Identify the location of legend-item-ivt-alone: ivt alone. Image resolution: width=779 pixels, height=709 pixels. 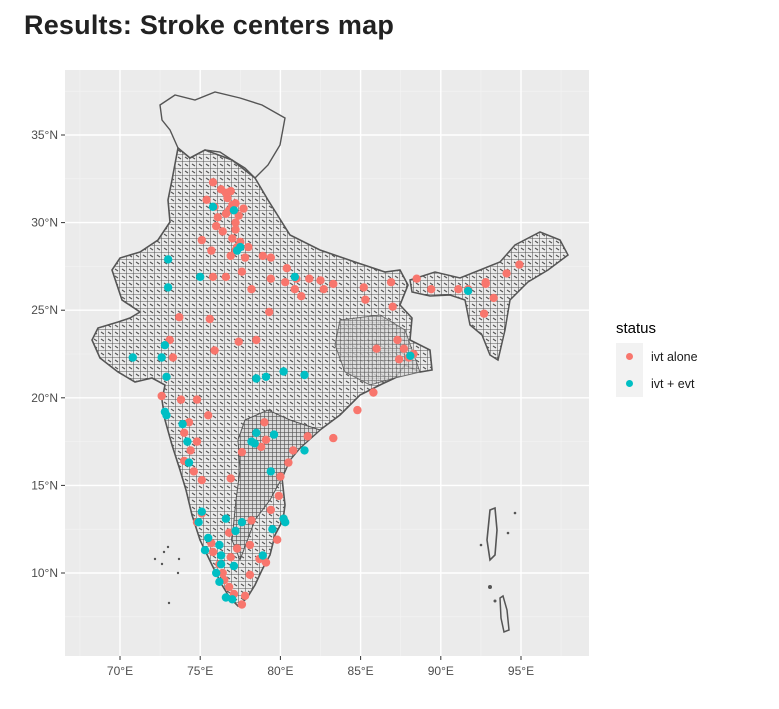
(657, 356).